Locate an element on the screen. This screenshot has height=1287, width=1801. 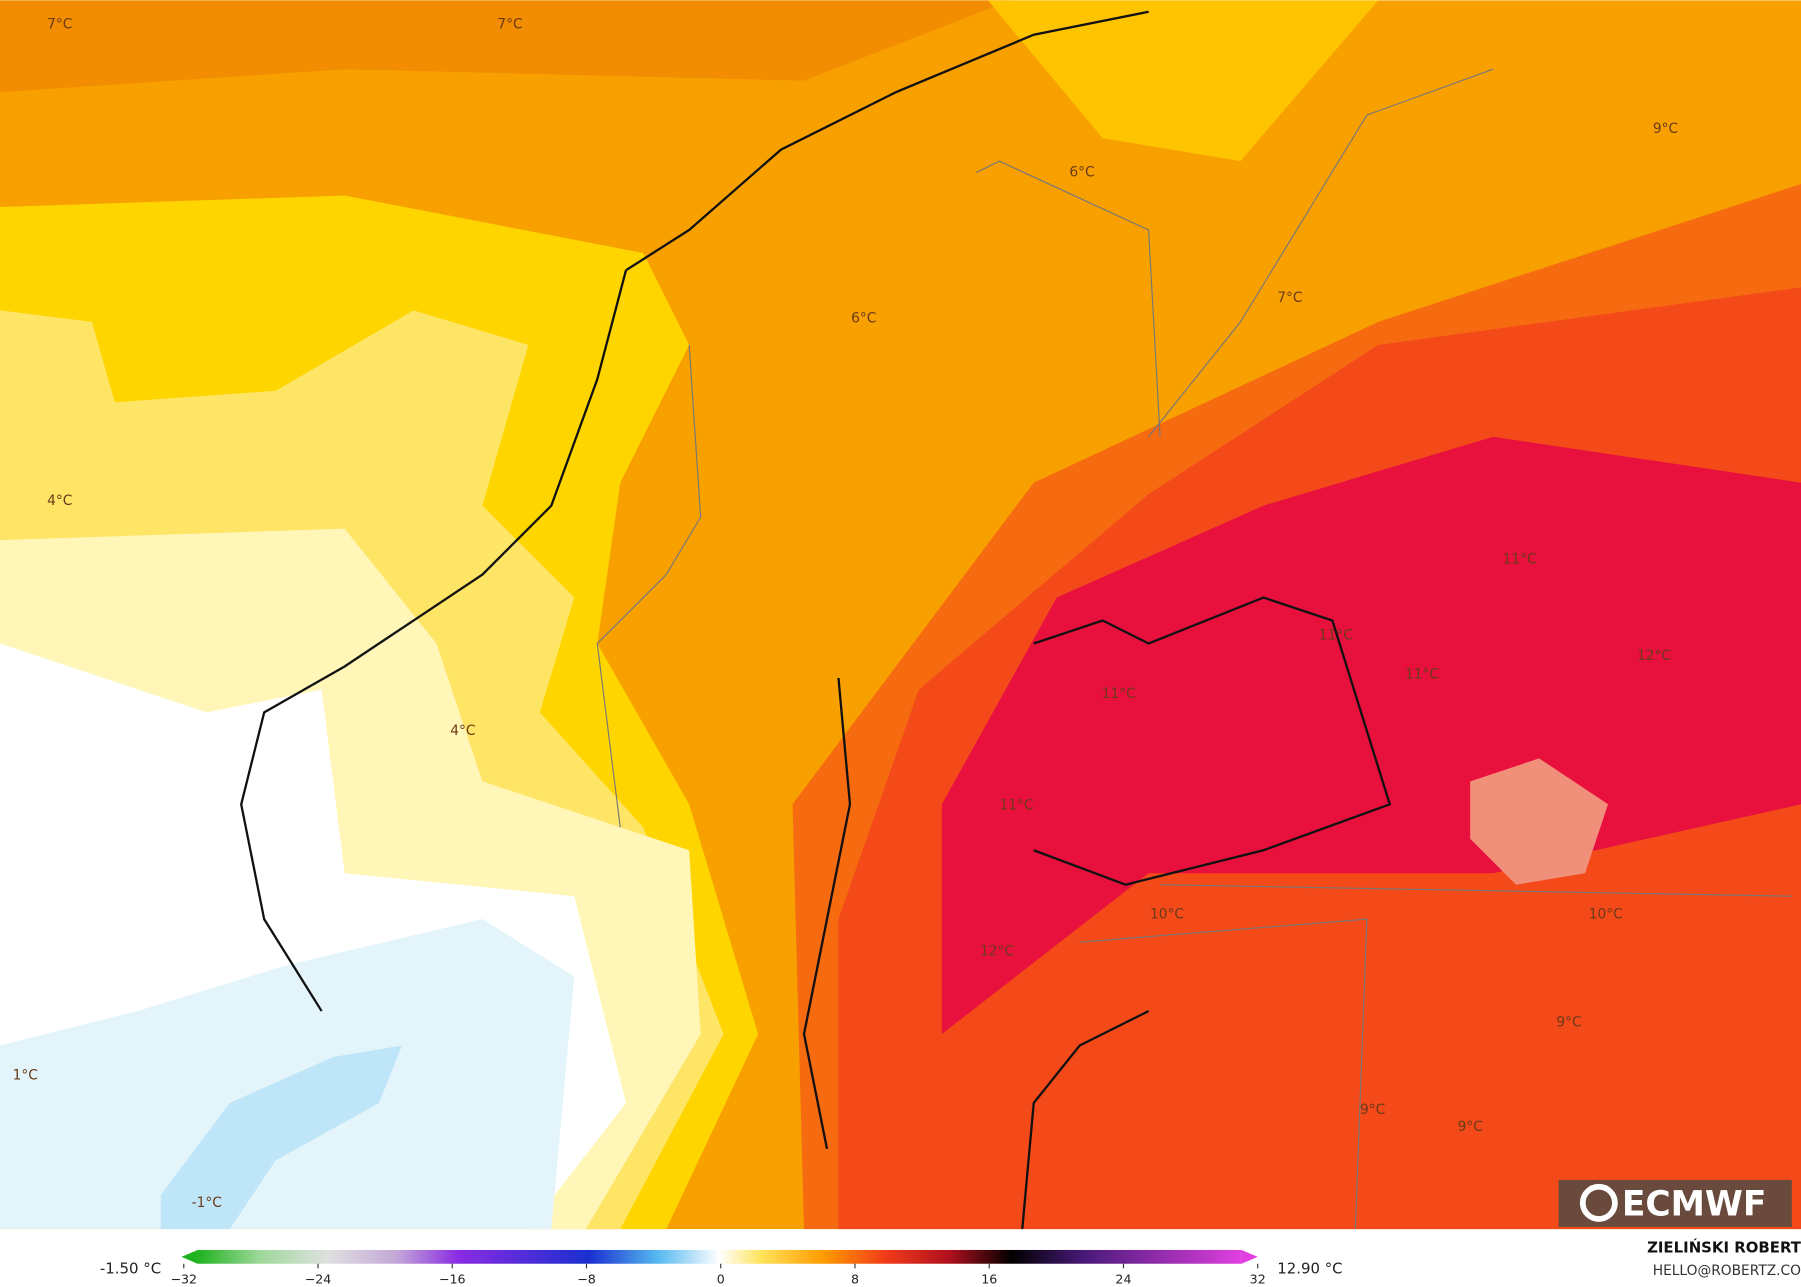
colorbar-max-arrow is located at coordinates (1249, 1256).